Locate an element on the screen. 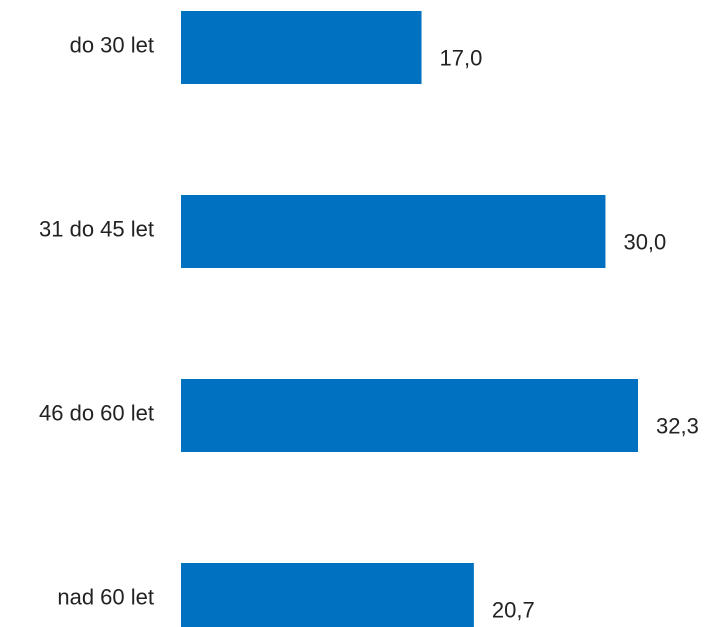  category-label: 31 do 45 let is located at coordinates (96, 228).